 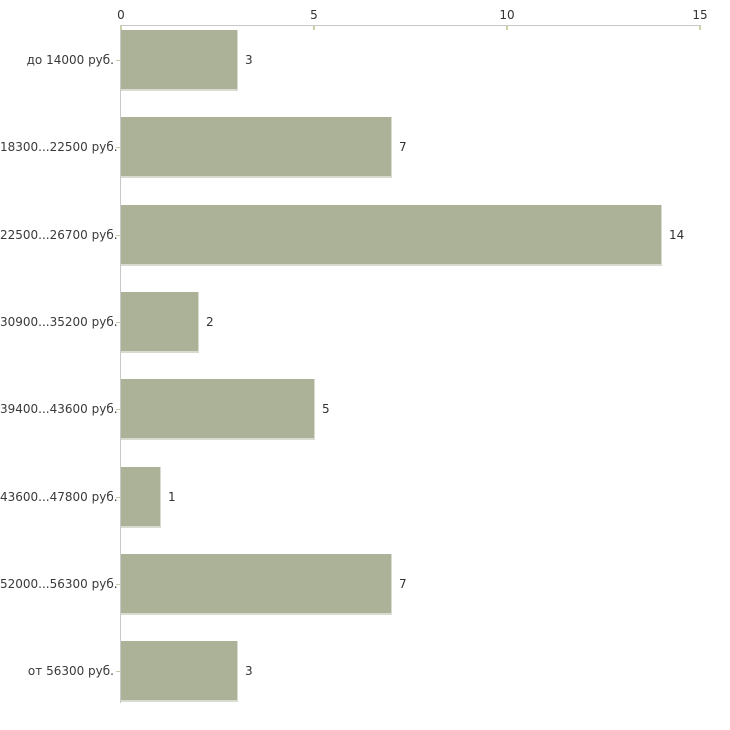 I want to click on y-axis-line, so click(x=120, y=364).